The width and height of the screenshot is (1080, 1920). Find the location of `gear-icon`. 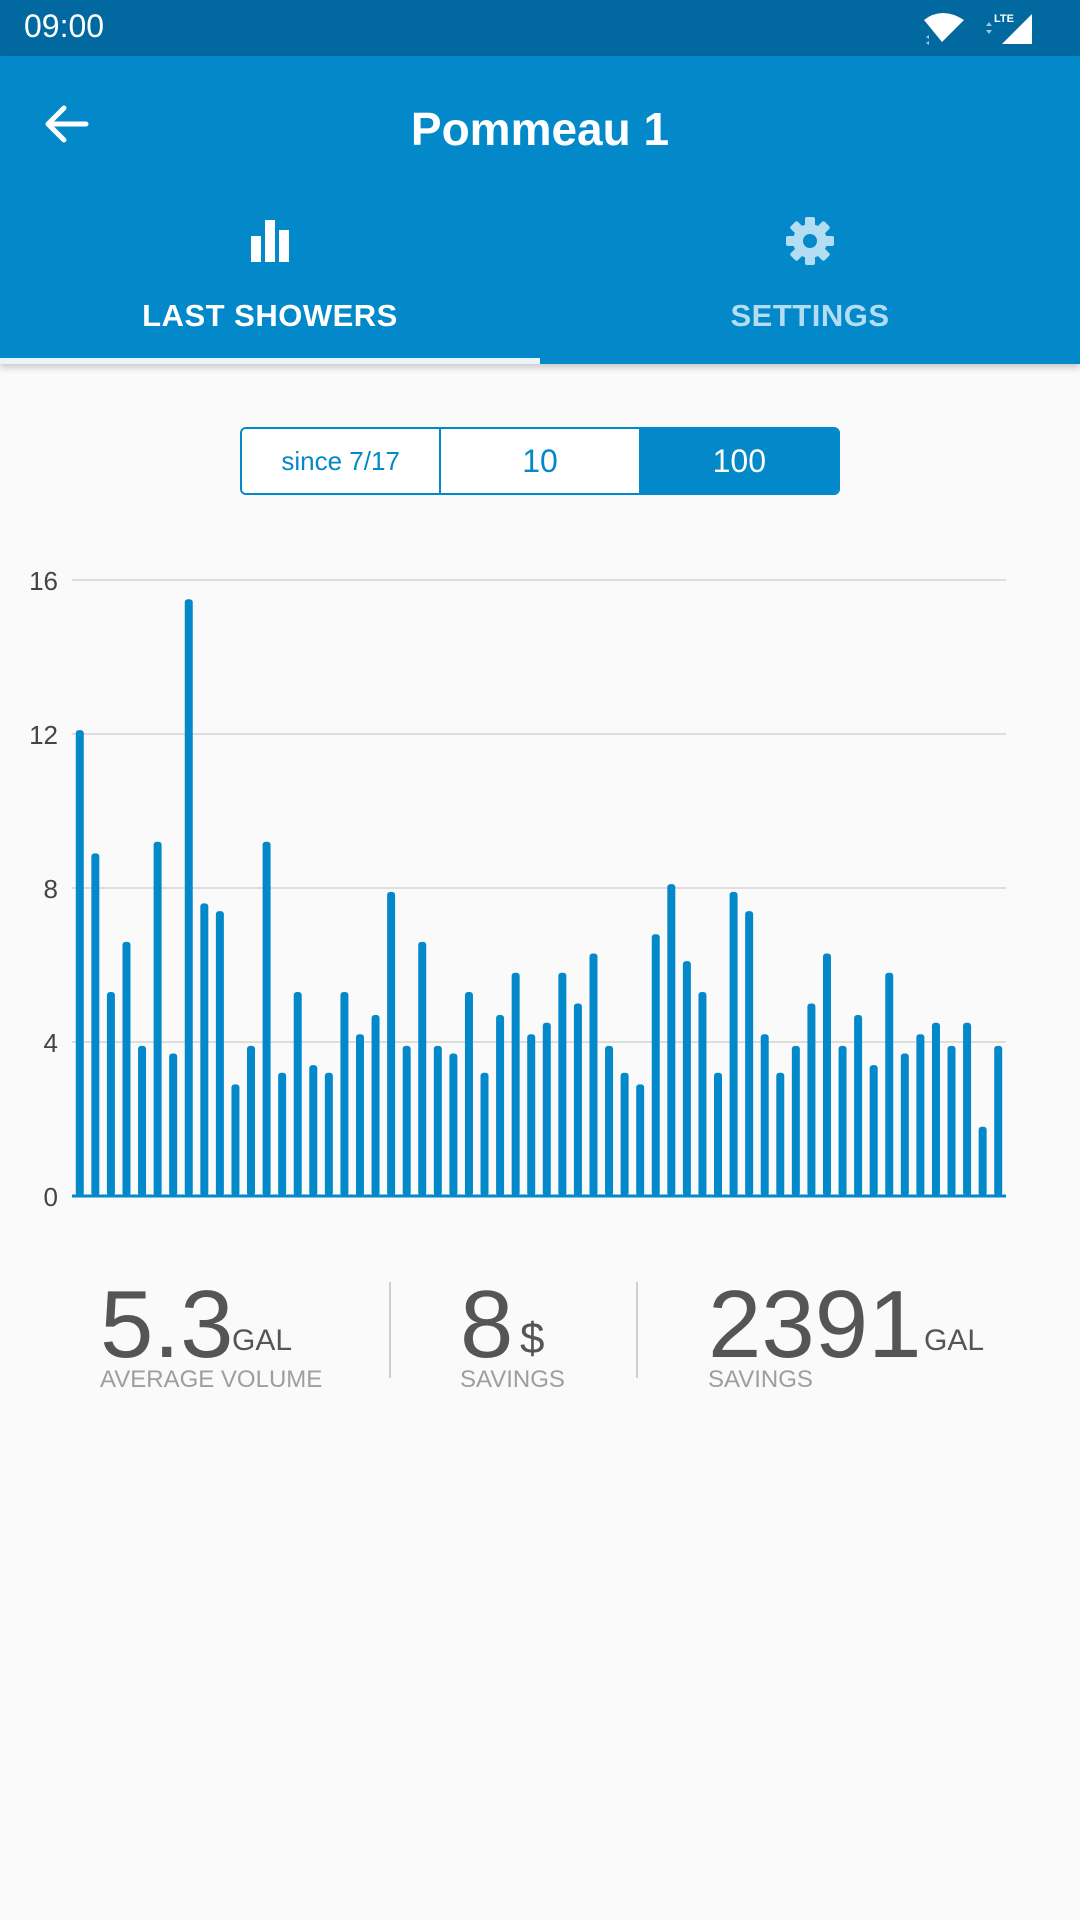

gear-icon is located at coordinates (810, 241).